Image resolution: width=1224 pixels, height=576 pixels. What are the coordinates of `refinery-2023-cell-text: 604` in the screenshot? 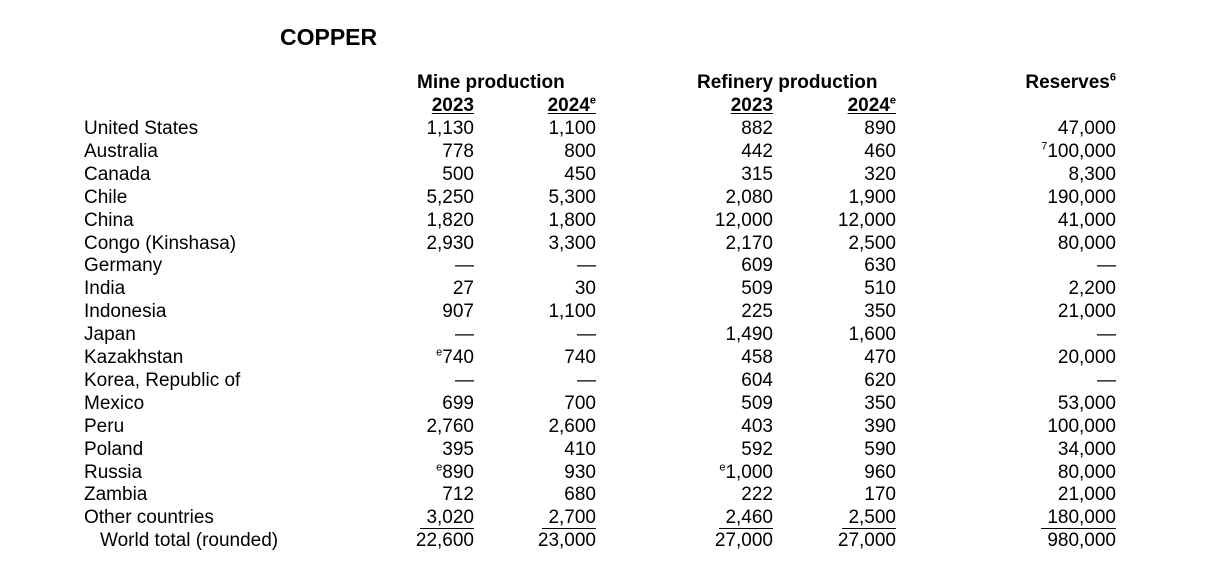 It's located at (757, 380).